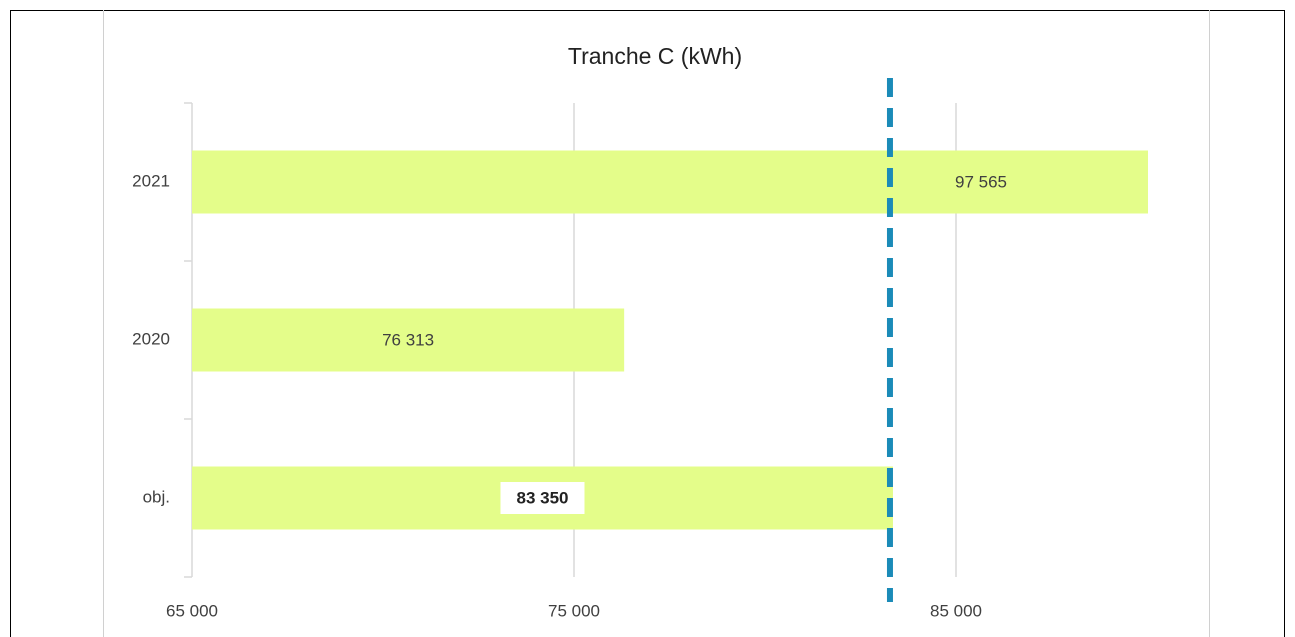 Image resolution: width=1295 pixels, height=637 pixels. What do you see at coordinates (192, 610) in the screenshot?
I see `x-tick-label: 65 000` at bounding box center [192, 610].